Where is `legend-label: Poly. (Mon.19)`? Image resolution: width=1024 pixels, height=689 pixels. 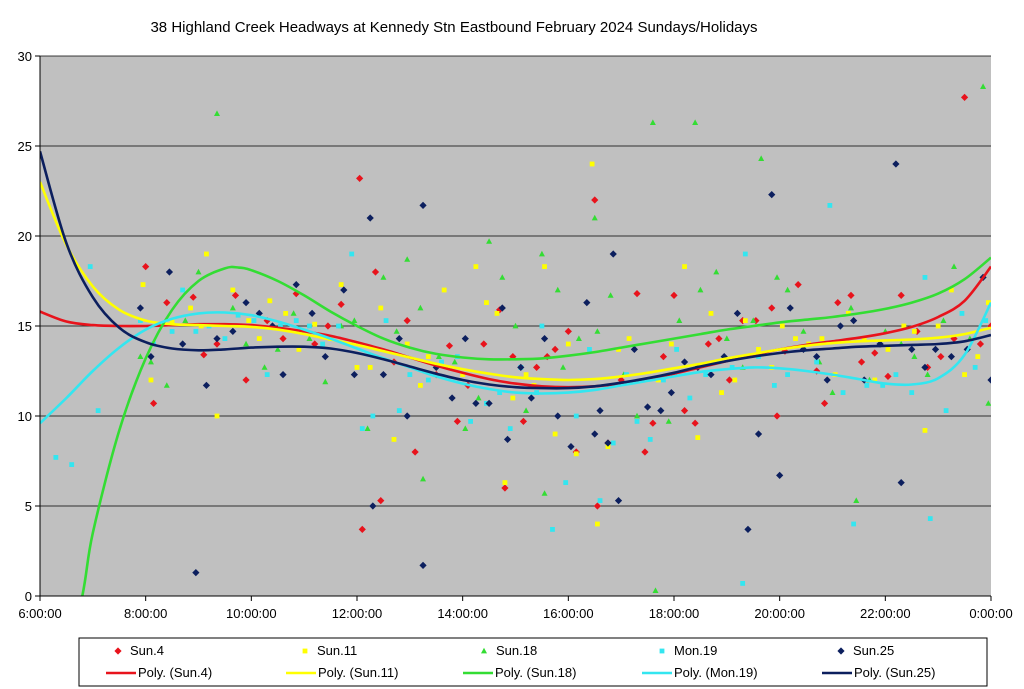 legend-label: Poly. (Mon.19) is located at coordinates (716, 672).